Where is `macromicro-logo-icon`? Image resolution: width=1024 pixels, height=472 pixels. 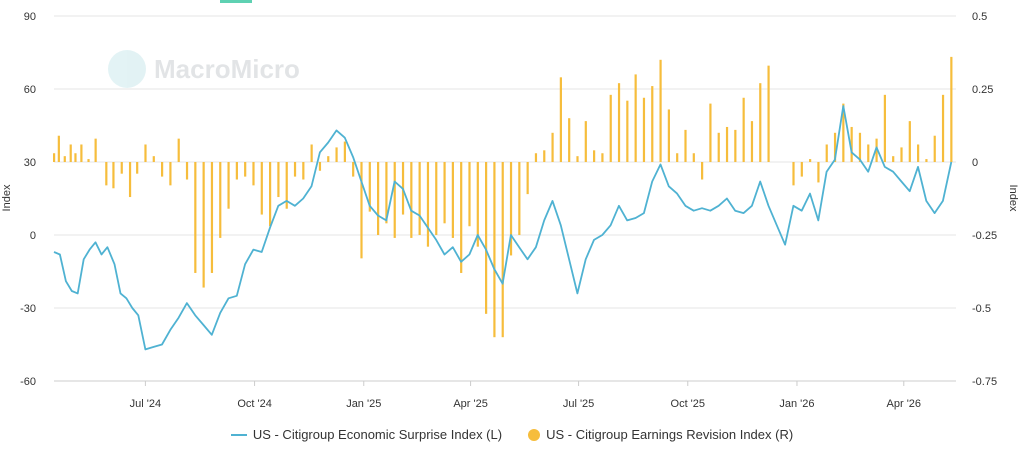
macromicro-logo-icon is located at coordinates (127, 69).